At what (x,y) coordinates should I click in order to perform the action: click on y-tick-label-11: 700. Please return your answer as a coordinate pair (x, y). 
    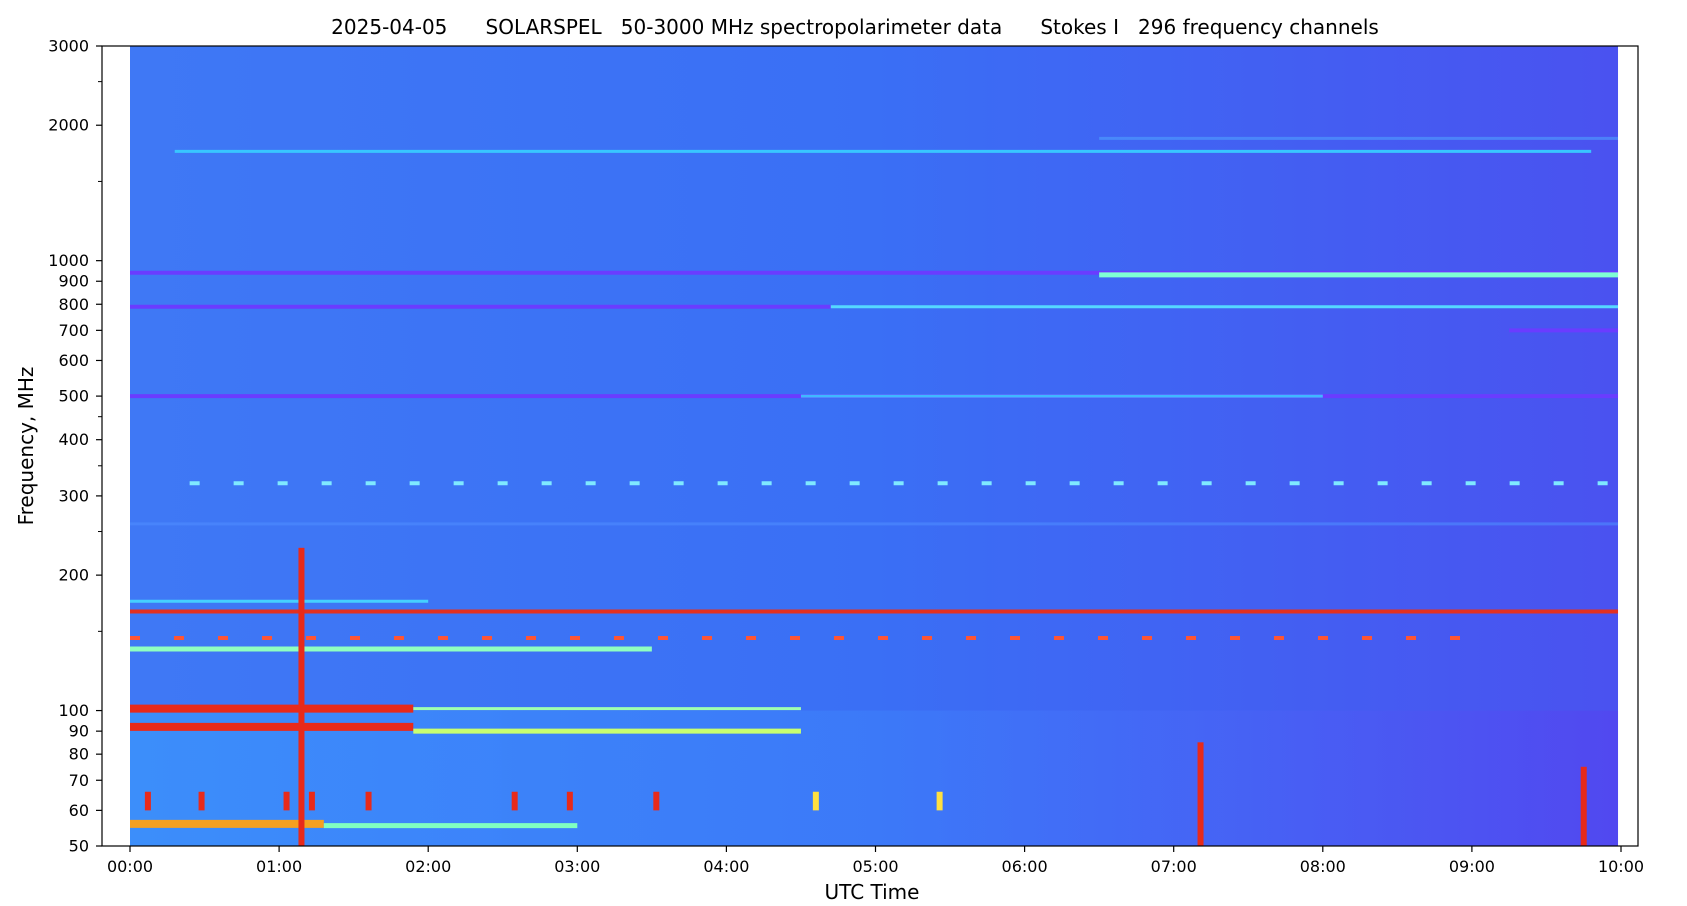
    Looking at the image, I should click on (73, 330).